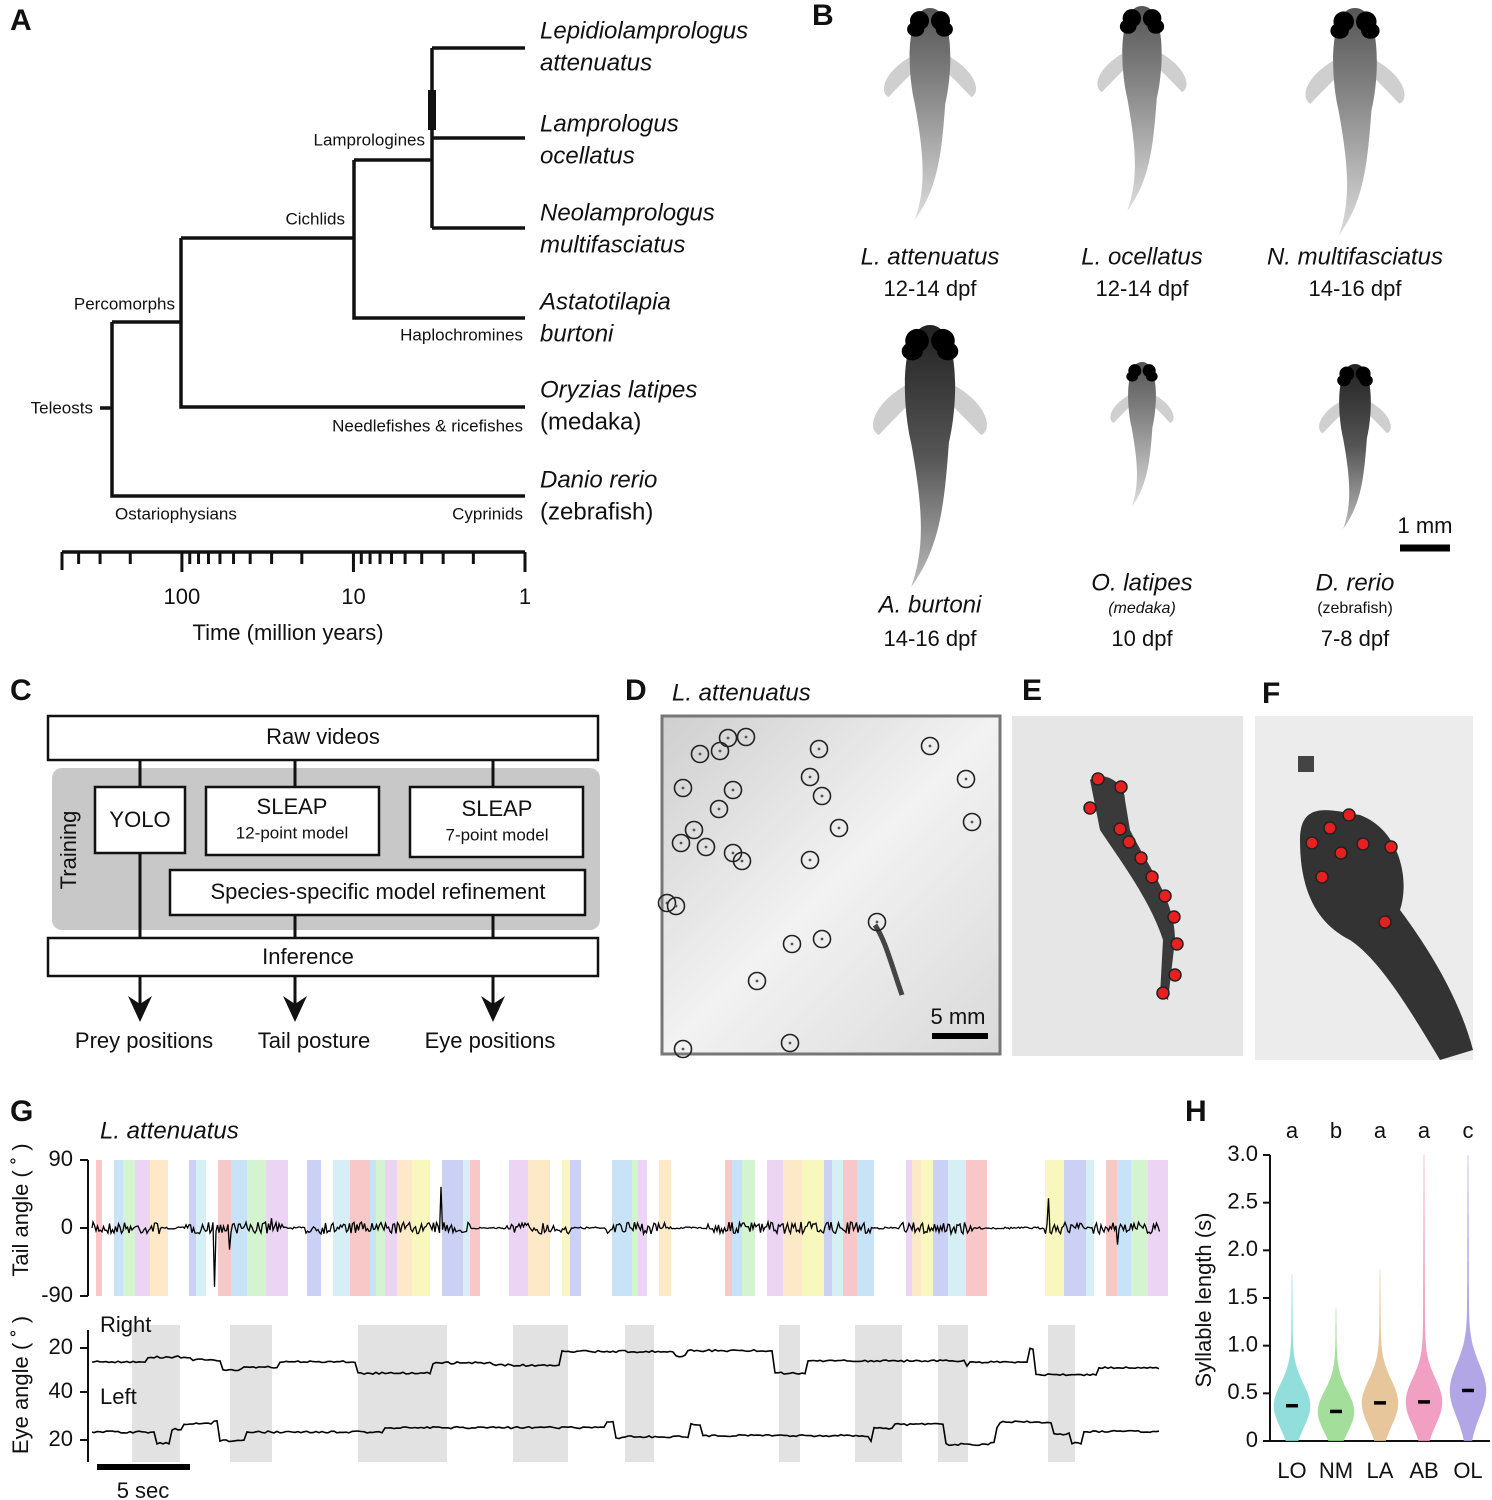 The height and width of the screenshot is (1500, 1492). What do you see at coordinates (525, 596) in the screenshot?
I see `tick-label: 1` at bounding box center [525, 596].